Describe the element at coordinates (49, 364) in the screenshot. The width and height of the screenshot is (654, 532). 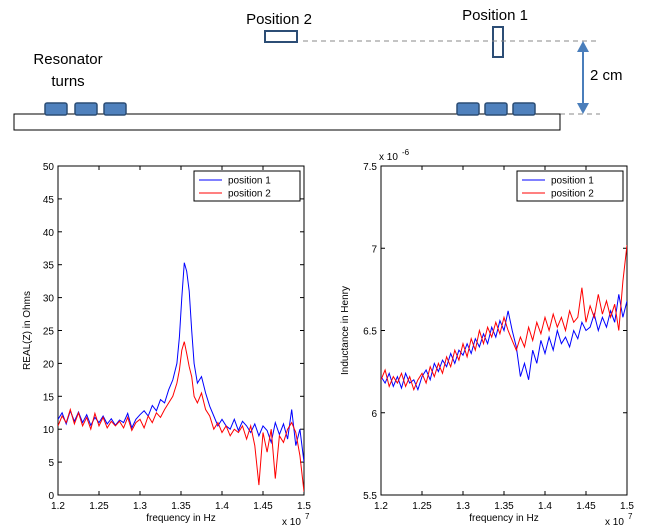
I see `y-tick-label: 20` at that location.